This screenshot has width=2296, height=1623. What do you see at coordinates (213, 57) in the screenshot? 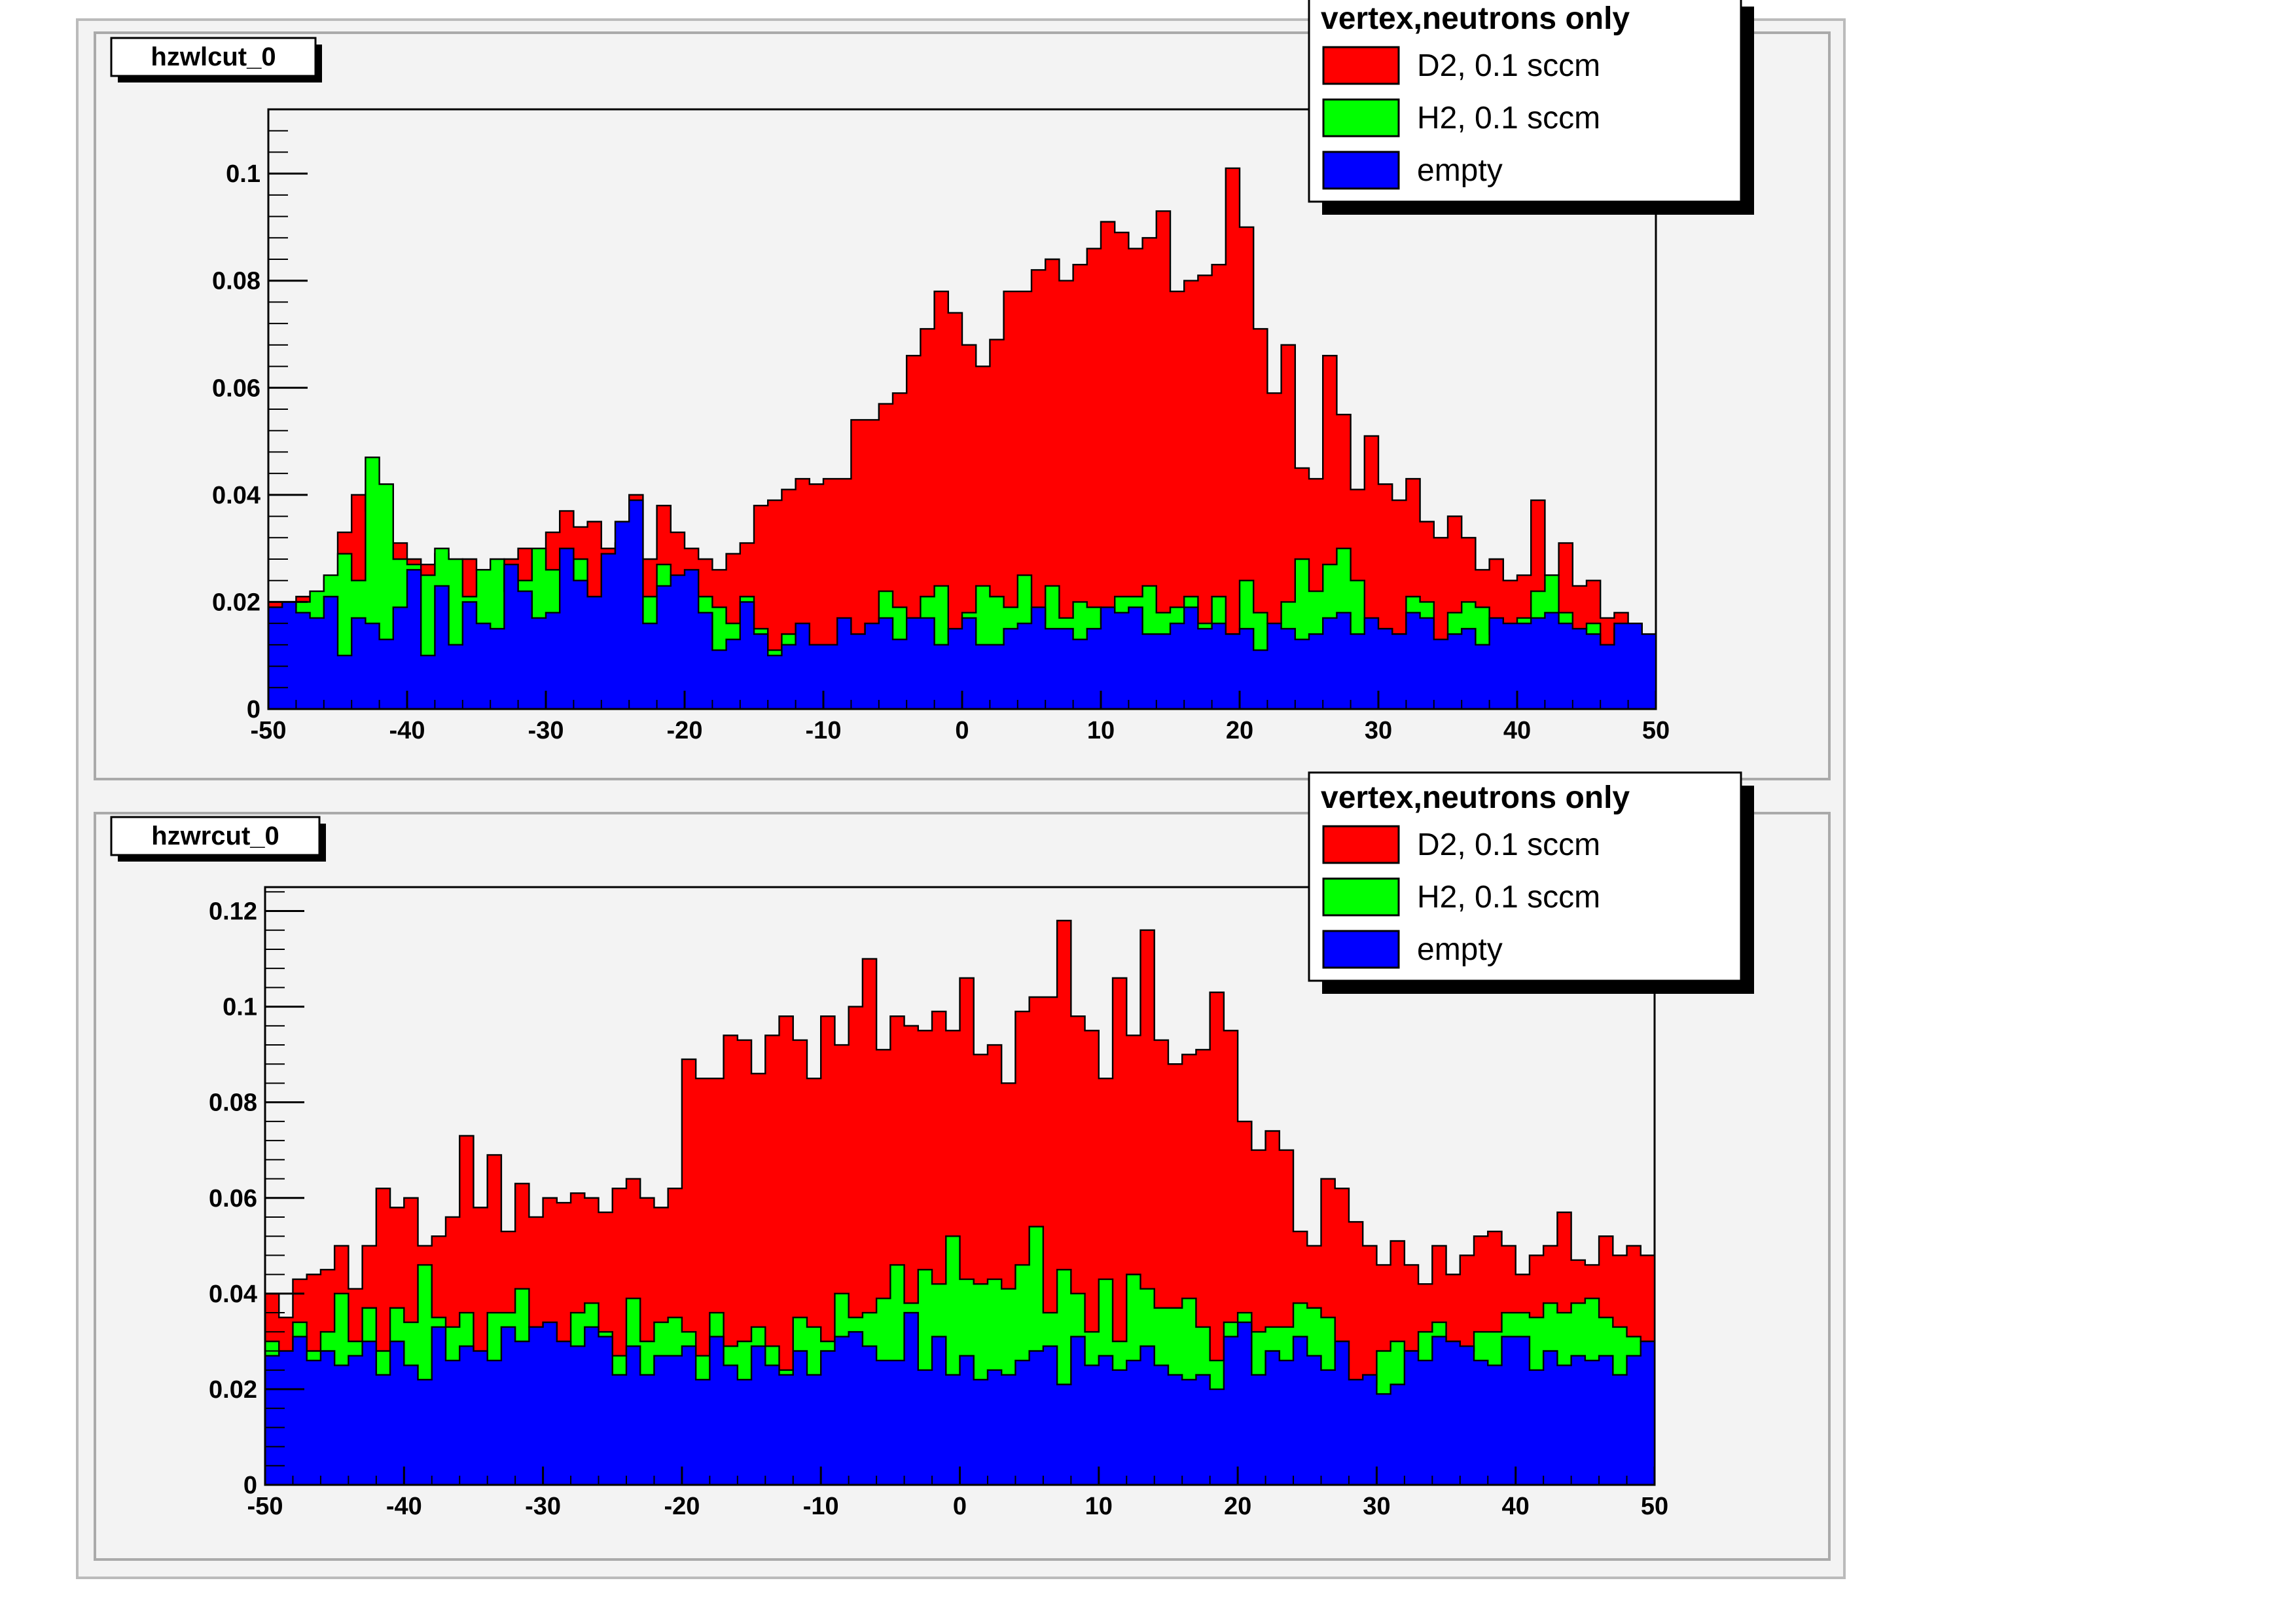
I see `histogram-title: hzwlcut_0` at bounding box center [213, 57].